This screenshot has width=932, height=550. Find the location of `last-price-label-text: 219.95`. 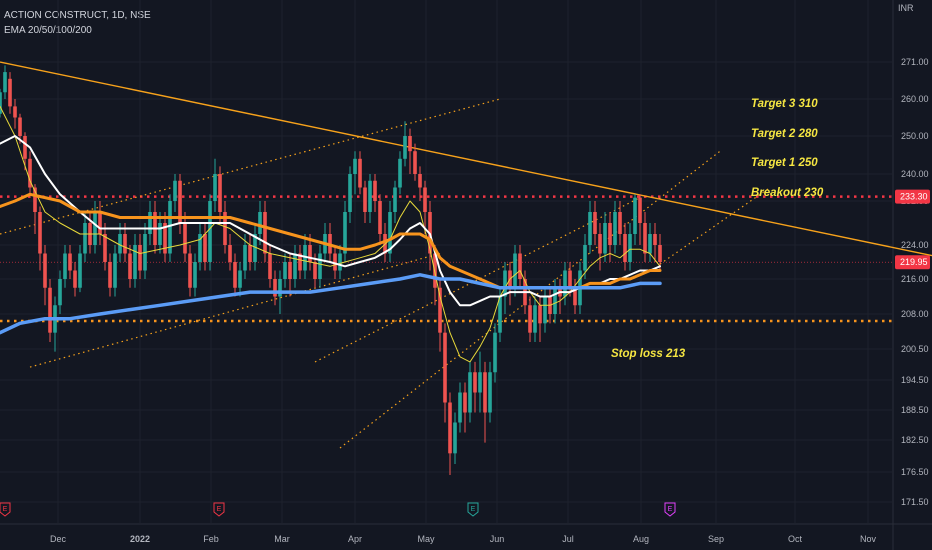

last-price-label-text: 219.95 is located at coordinates (914, 262).